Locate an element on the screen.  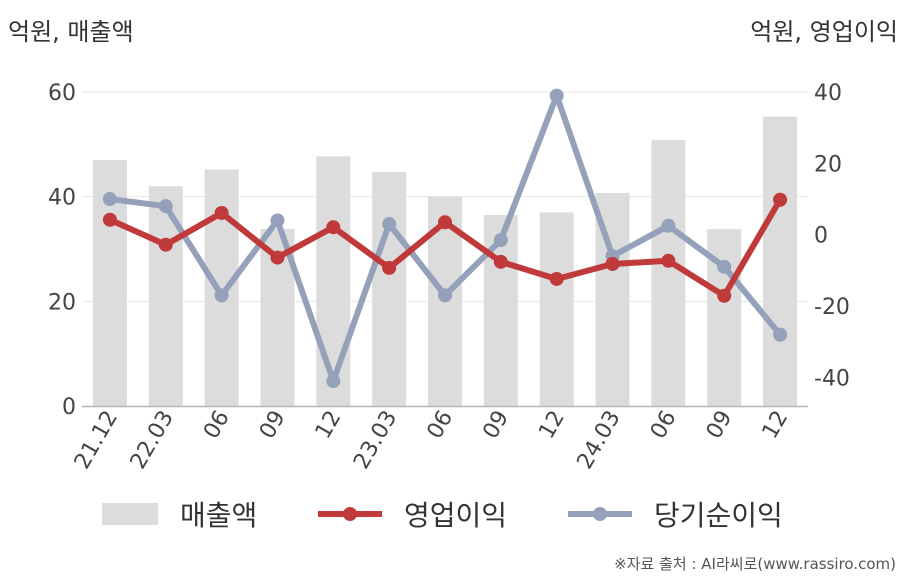
legend-label-revenue: 매출액 is located at coordinates (219, 515).